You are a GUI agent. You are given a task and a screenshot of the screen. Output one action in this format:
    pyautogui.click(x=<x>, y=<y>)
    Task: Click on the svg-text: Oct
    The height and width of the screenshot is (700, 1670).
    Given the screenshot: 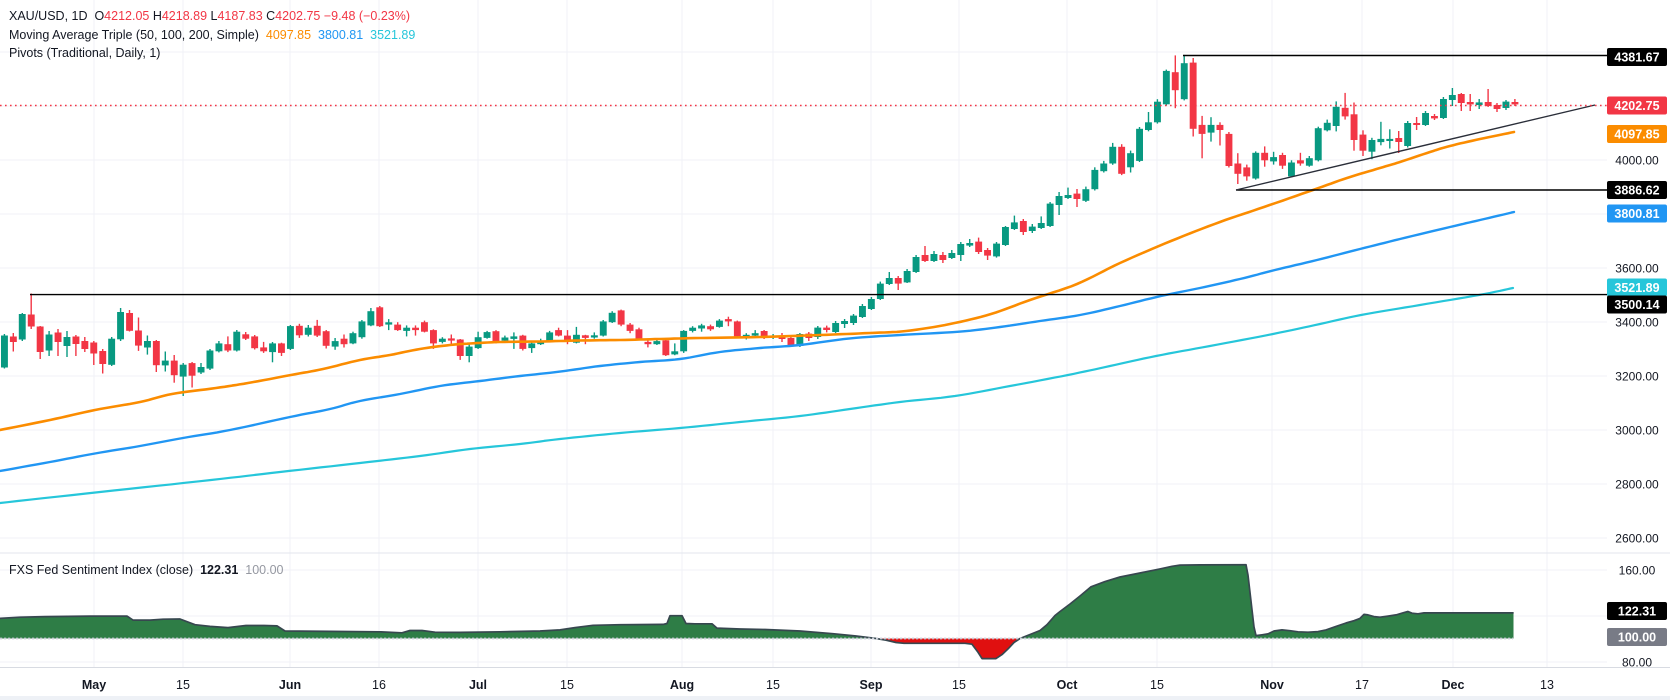 What is the action you would take?
    pyautogui.click(x=1068, y=685)
    